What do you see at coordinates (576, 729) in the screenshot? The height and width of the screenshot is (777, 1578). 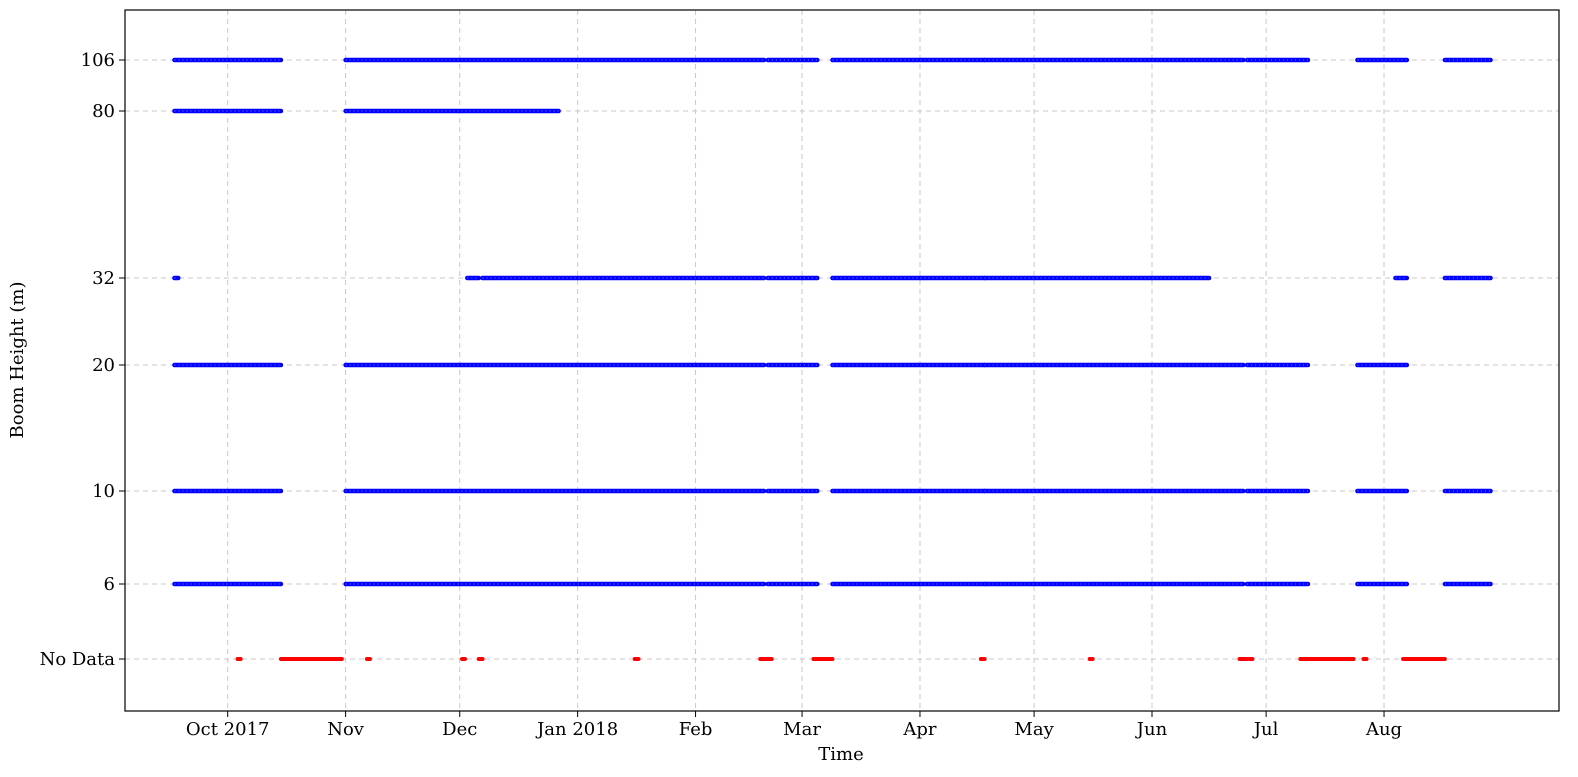 I see `x-tick-label-jan-2018: Jan 2018` at bounding box center [576, 729].